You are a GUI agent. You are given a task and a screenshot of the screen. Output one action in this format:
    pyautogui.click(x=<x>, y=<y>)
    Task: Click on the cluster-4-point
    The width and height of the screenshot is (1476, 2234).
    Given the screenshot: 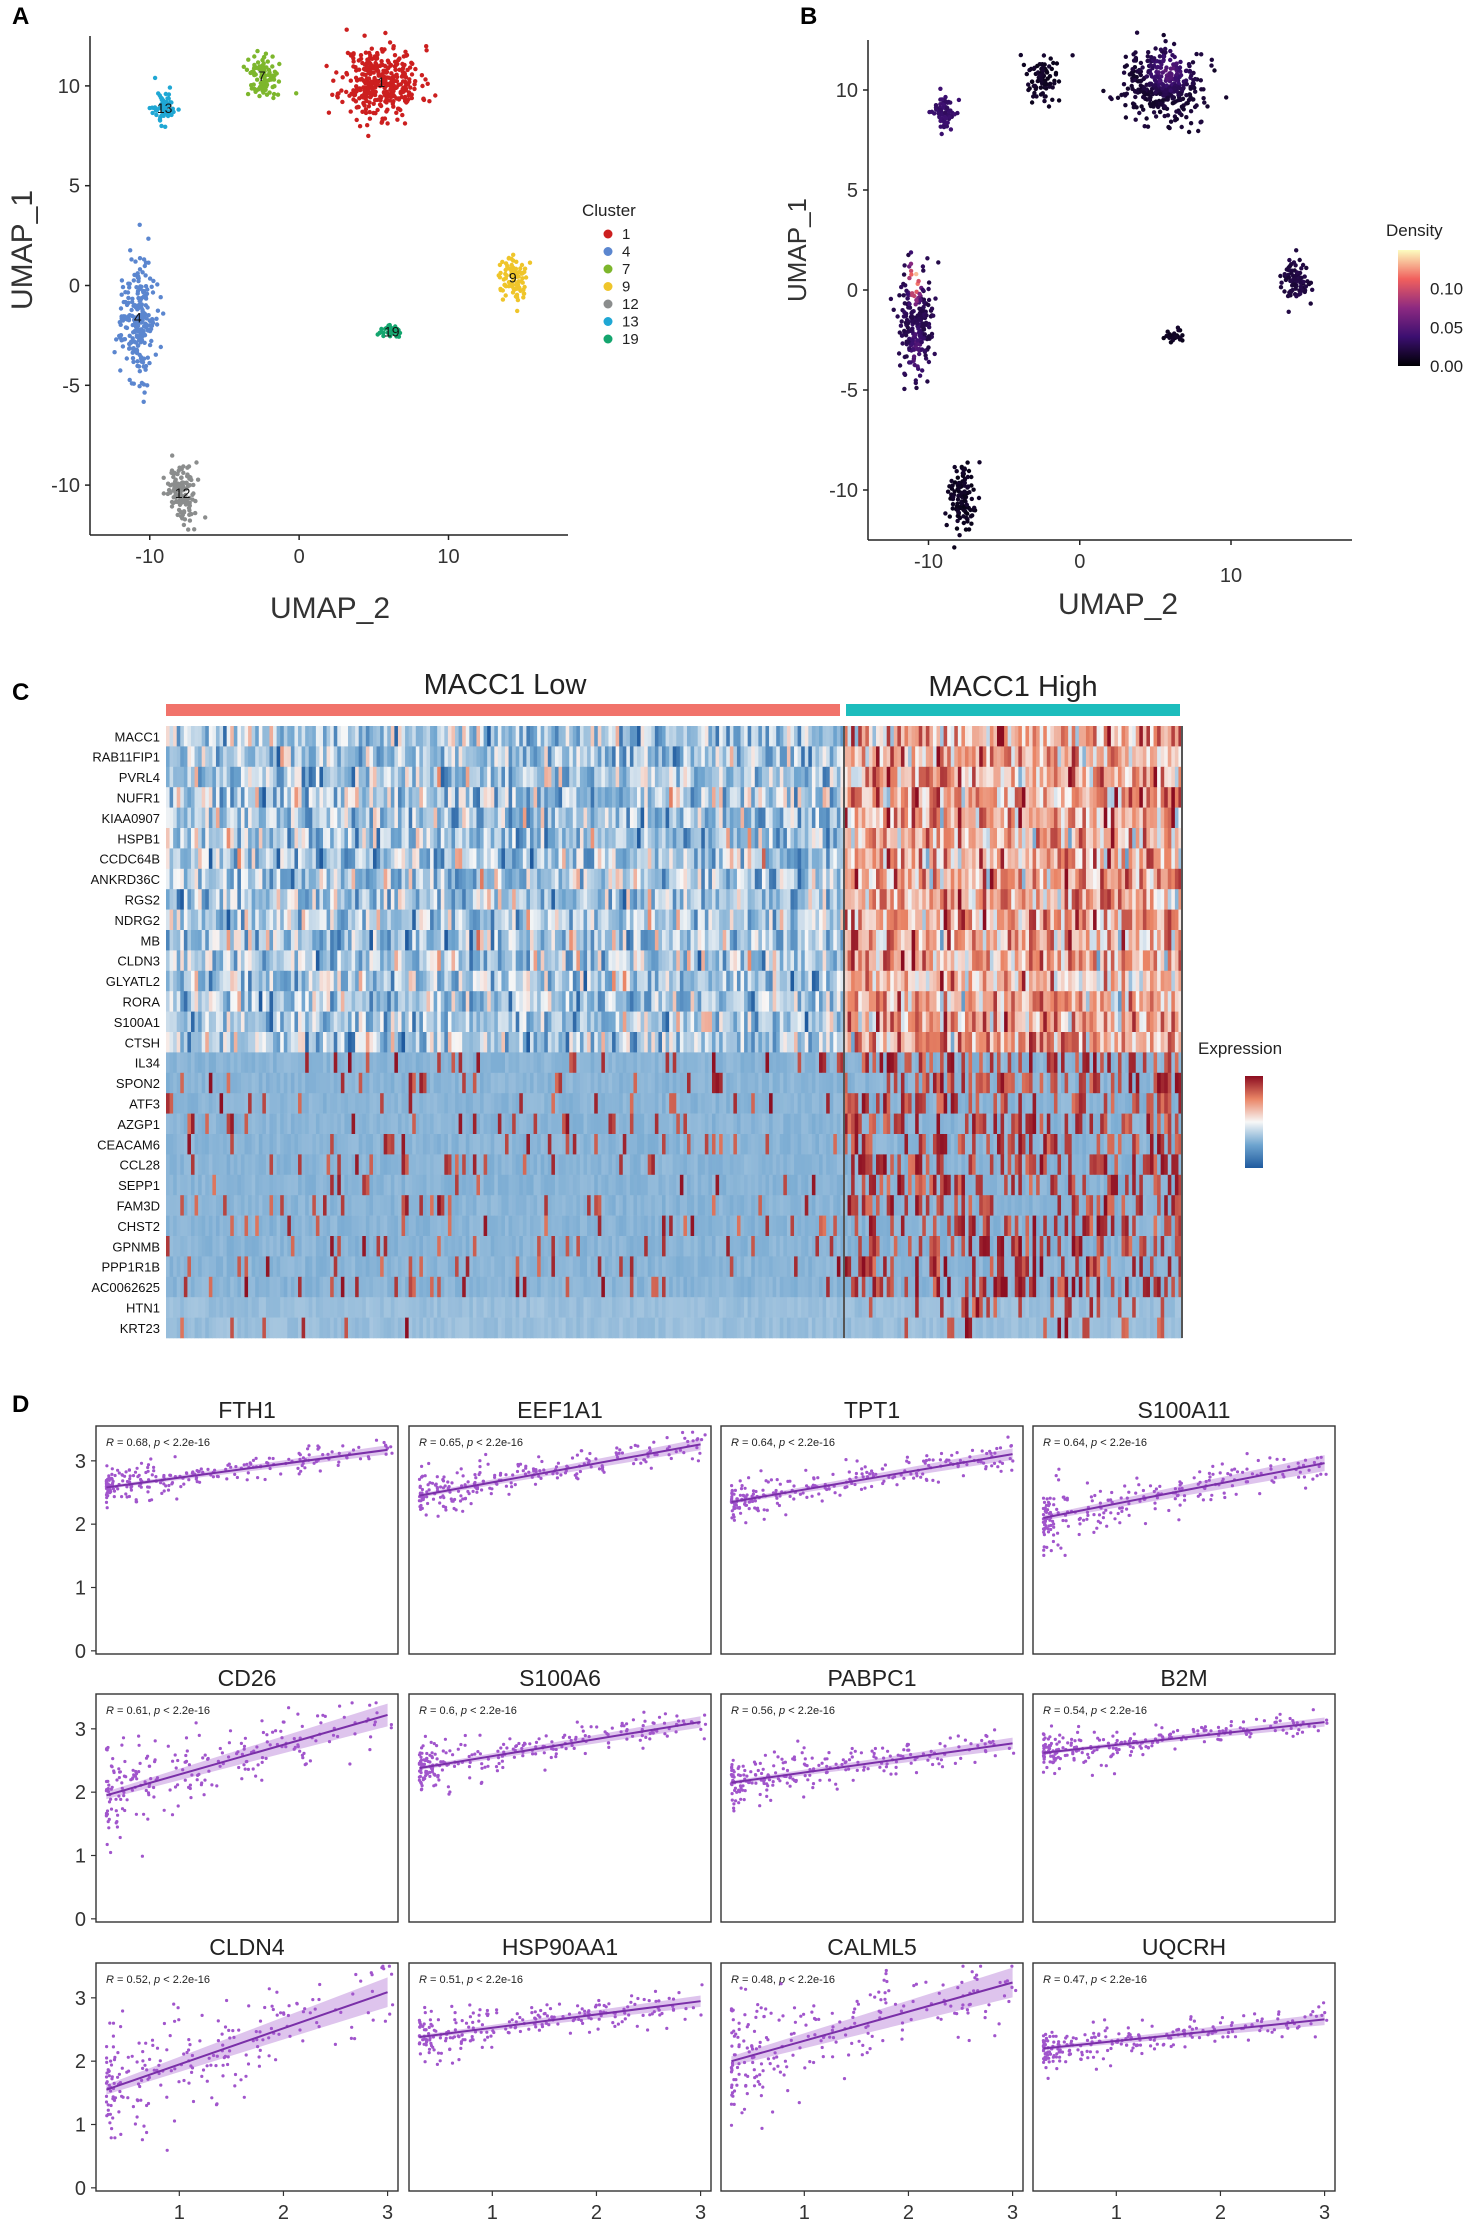 What is the action you would take?
    pyautogui.click(x=121, y=318)
    